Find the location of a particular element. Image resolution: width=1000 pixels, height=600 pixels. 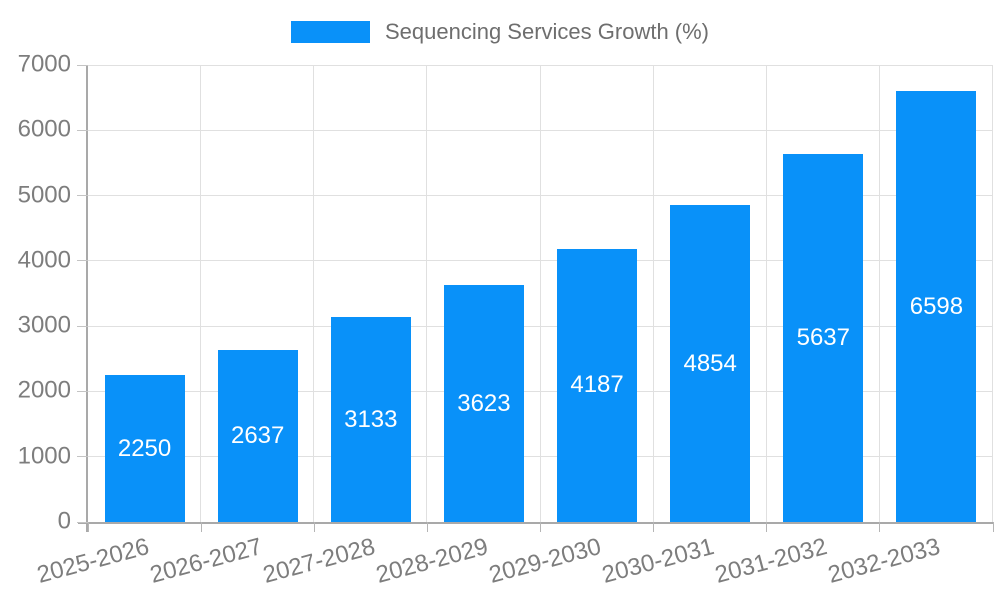

y-tick-label: 5000 is located at coordinates (44, 195).